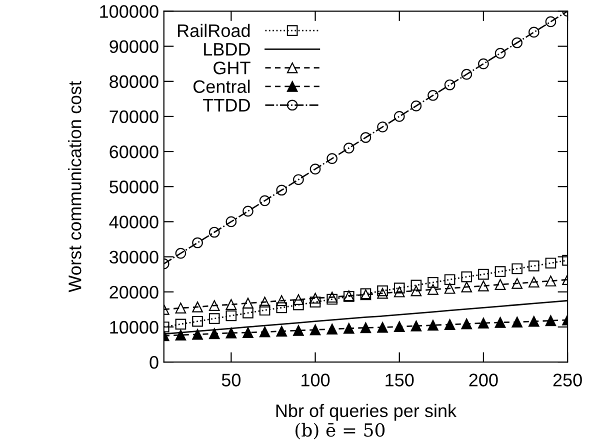 The height and width of the screenshot is (447, 607). I want to click on y-axis-title: Worst communication cost, so click(75, 186).